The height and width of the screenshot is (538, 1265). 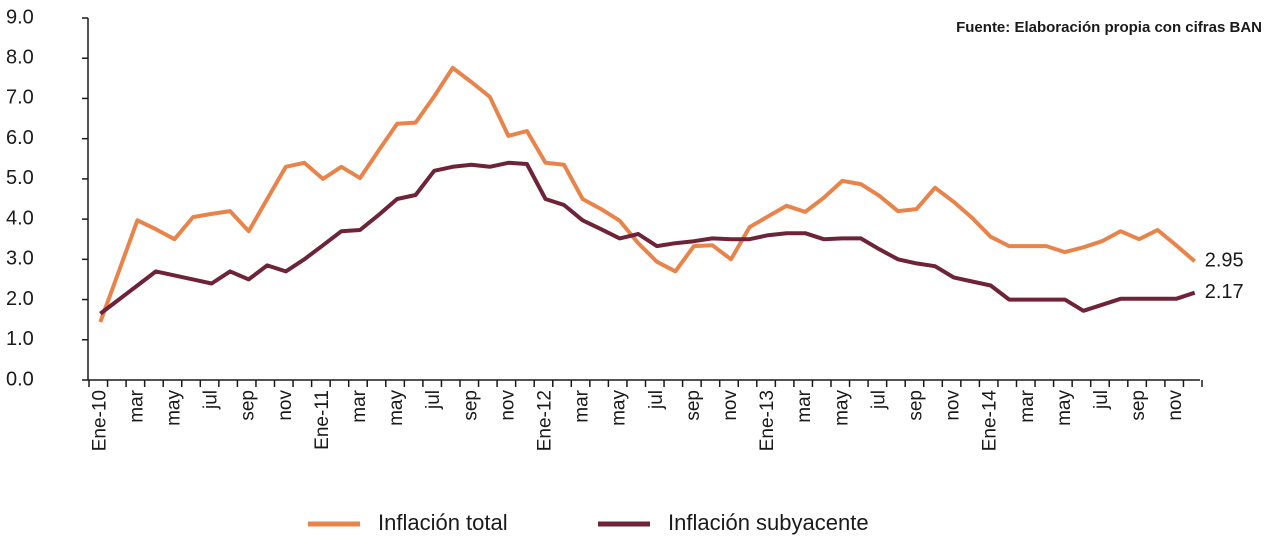 I want to click on y-tick-label: 9.0, so click(x=20, y=17).